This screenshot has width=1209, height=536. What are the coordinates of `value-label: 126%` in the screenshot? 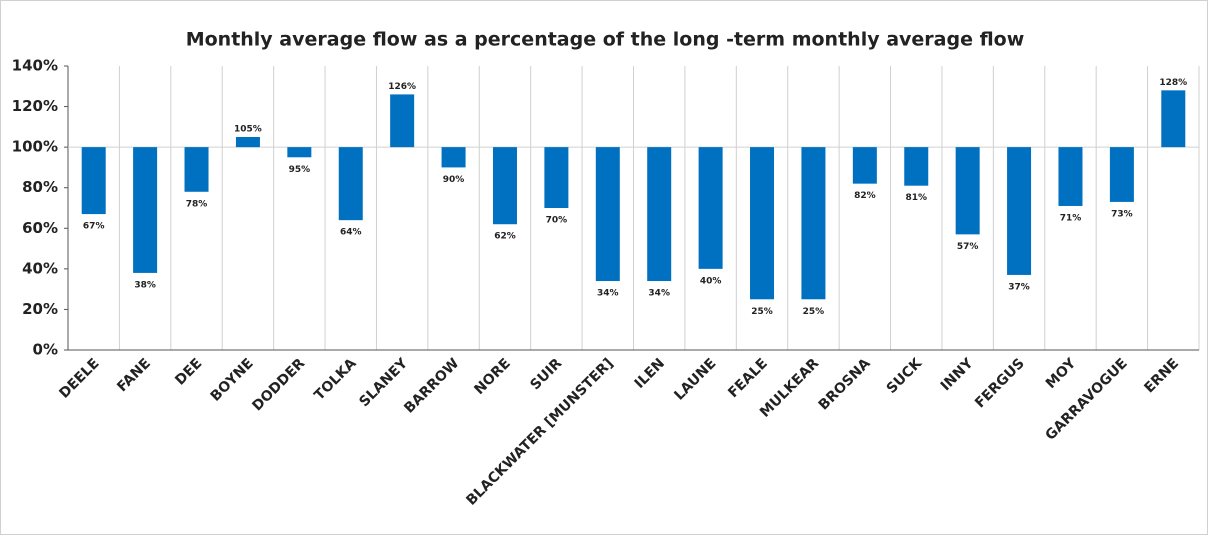 It's located at (402, 87).